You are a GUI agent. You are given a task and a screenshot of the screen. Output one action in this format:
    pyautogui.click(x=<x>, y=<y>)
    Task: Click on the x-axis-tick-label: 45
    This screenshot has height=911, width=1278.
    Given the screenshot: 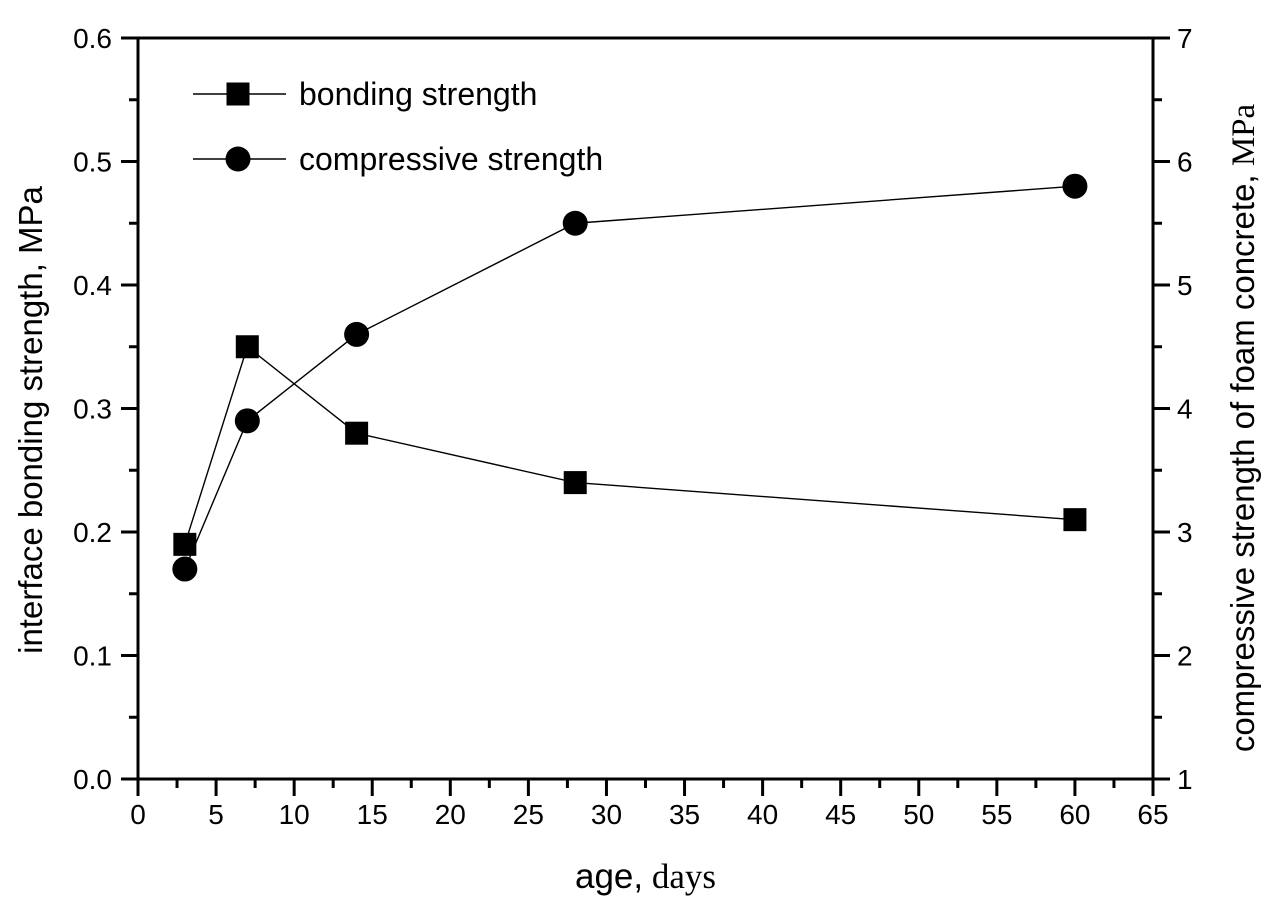 What is the action you would take?
    pyautogui.click(x=840, y=814)
    